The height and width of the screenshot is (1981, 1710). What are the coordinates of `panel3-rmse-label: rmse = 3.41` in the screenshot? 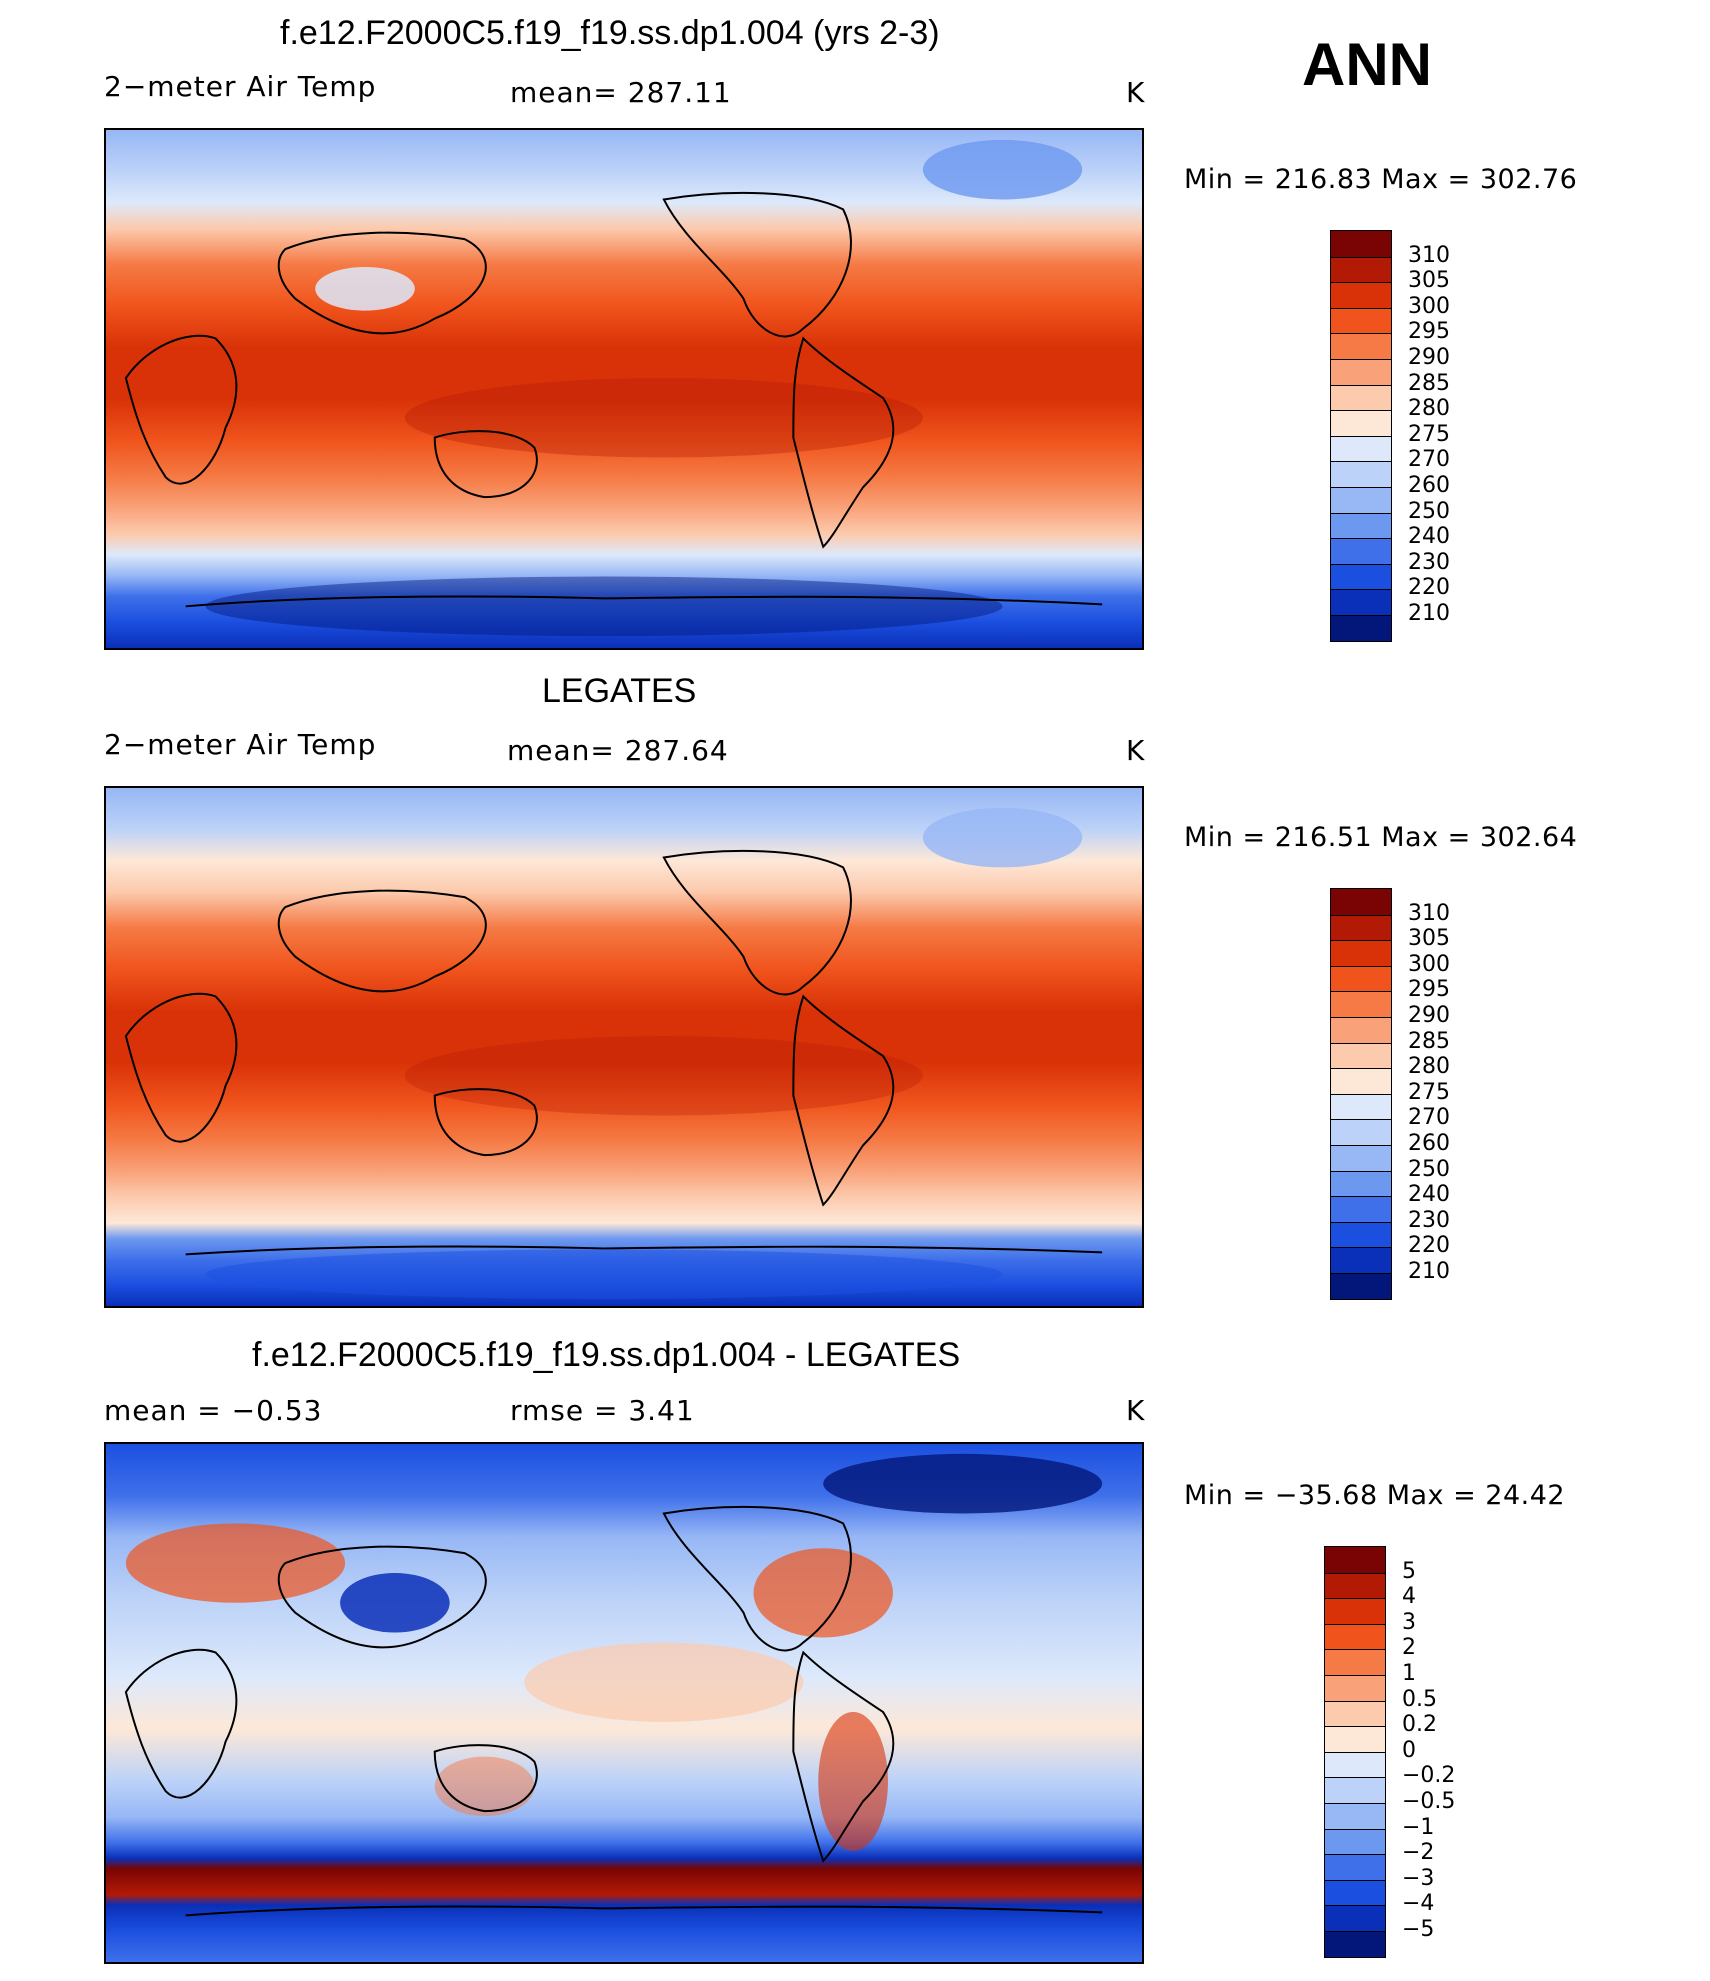 It's located at (602, 1410).